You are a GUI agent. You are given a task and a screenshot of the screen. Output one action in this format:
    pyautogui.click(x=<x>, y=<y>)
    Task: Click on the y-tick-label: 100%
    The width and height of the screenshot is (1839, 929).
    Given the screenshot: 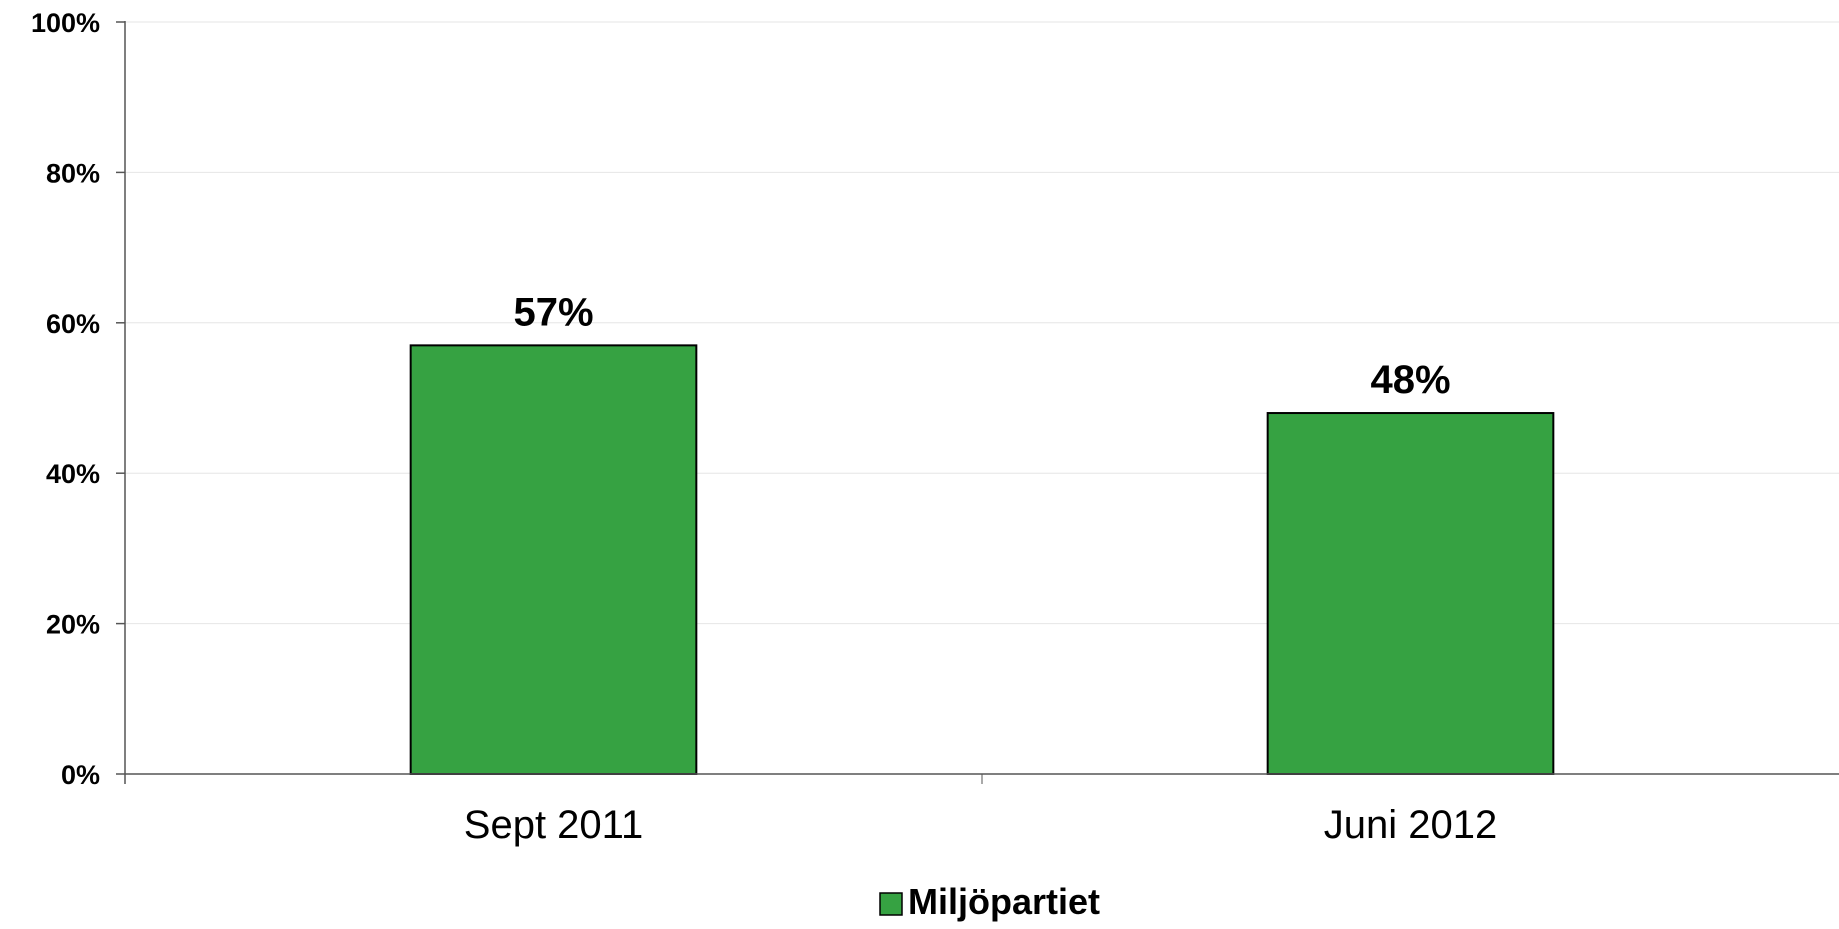 What is the action you would take?
    pyautogui.click(x=65, y=23)
    